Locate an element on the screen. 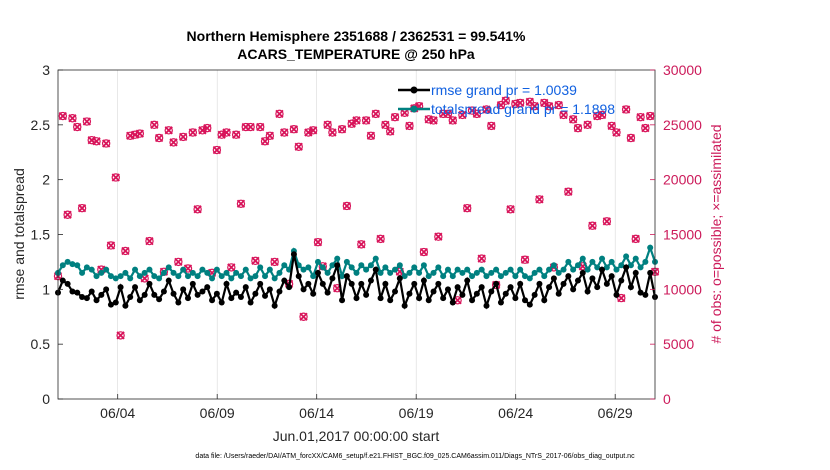 This screenshot has width=830, height=470. y-tick-label: 1.5 is located at coordinates (41, 235).